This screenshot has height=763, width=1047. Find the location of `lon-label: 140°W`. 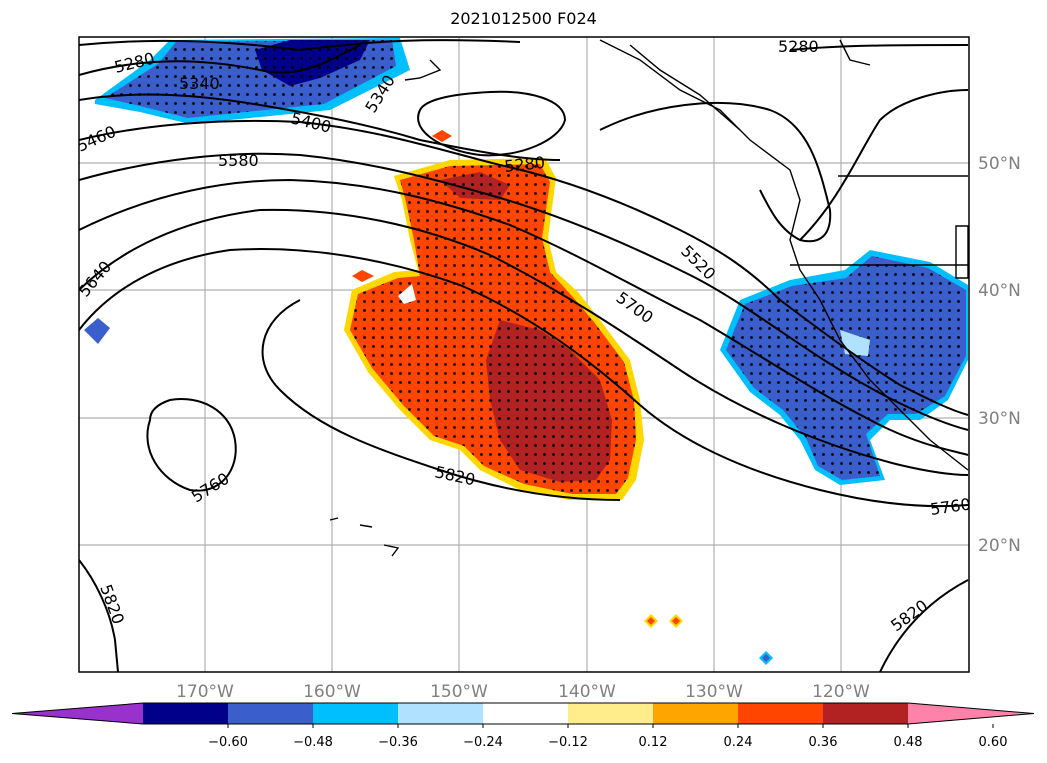

lon-label: 140°W is located at coordinates (587, 692).